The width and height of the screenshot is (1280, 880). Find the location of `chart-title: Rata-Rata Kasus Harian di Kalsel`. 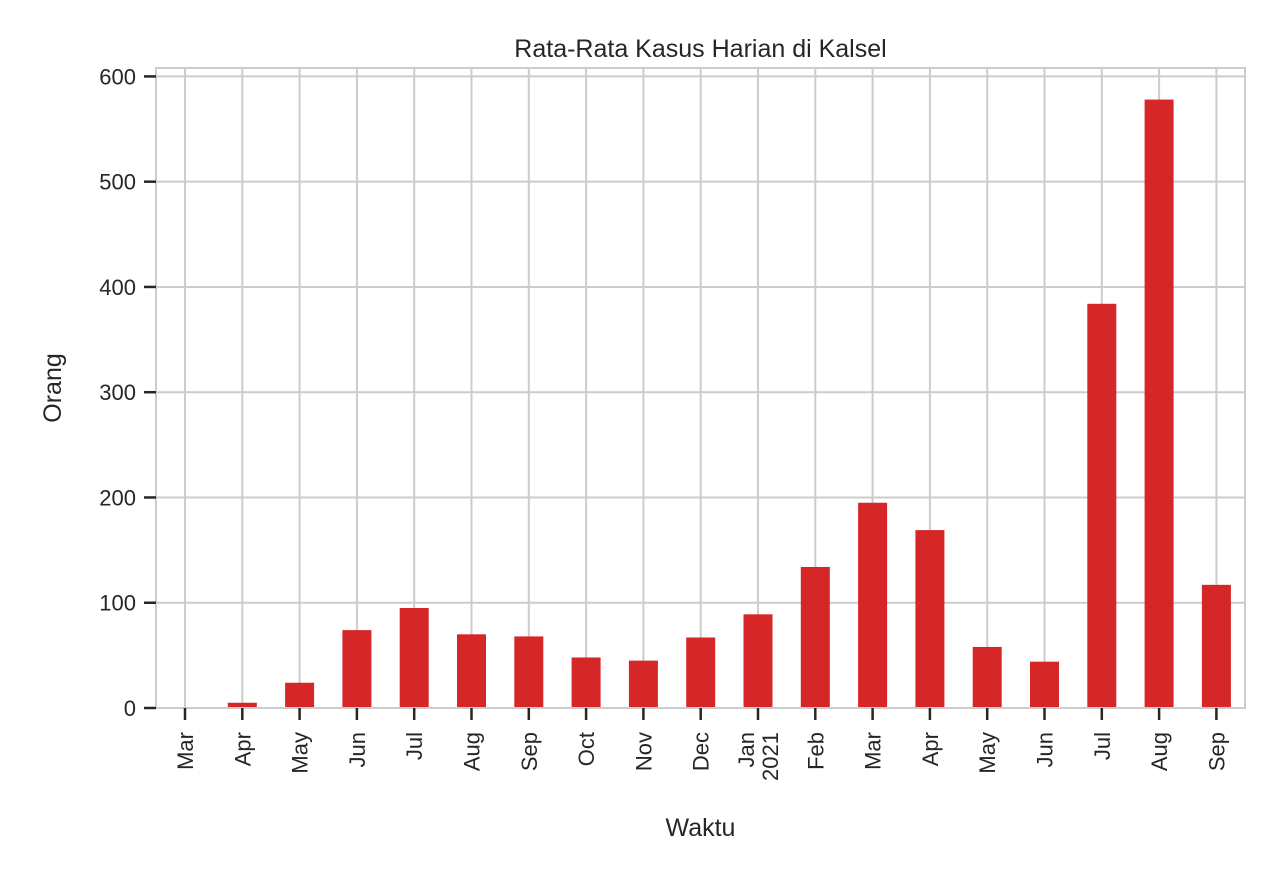

chart-title: Rata-Rata Kasus Harian di Kalsel is located at coordinates (700, 49).